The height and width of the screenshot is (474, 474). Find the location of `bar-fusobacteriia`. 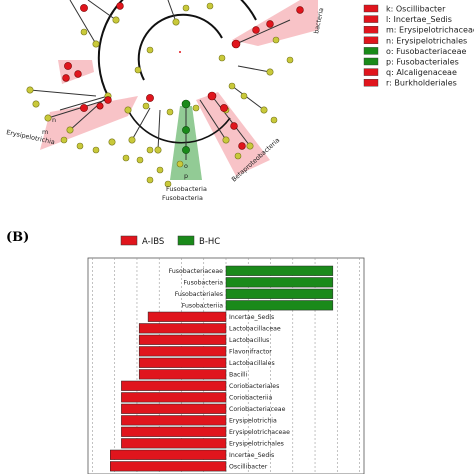

bar-fusobacteriia is located at coordinates (279, 305).